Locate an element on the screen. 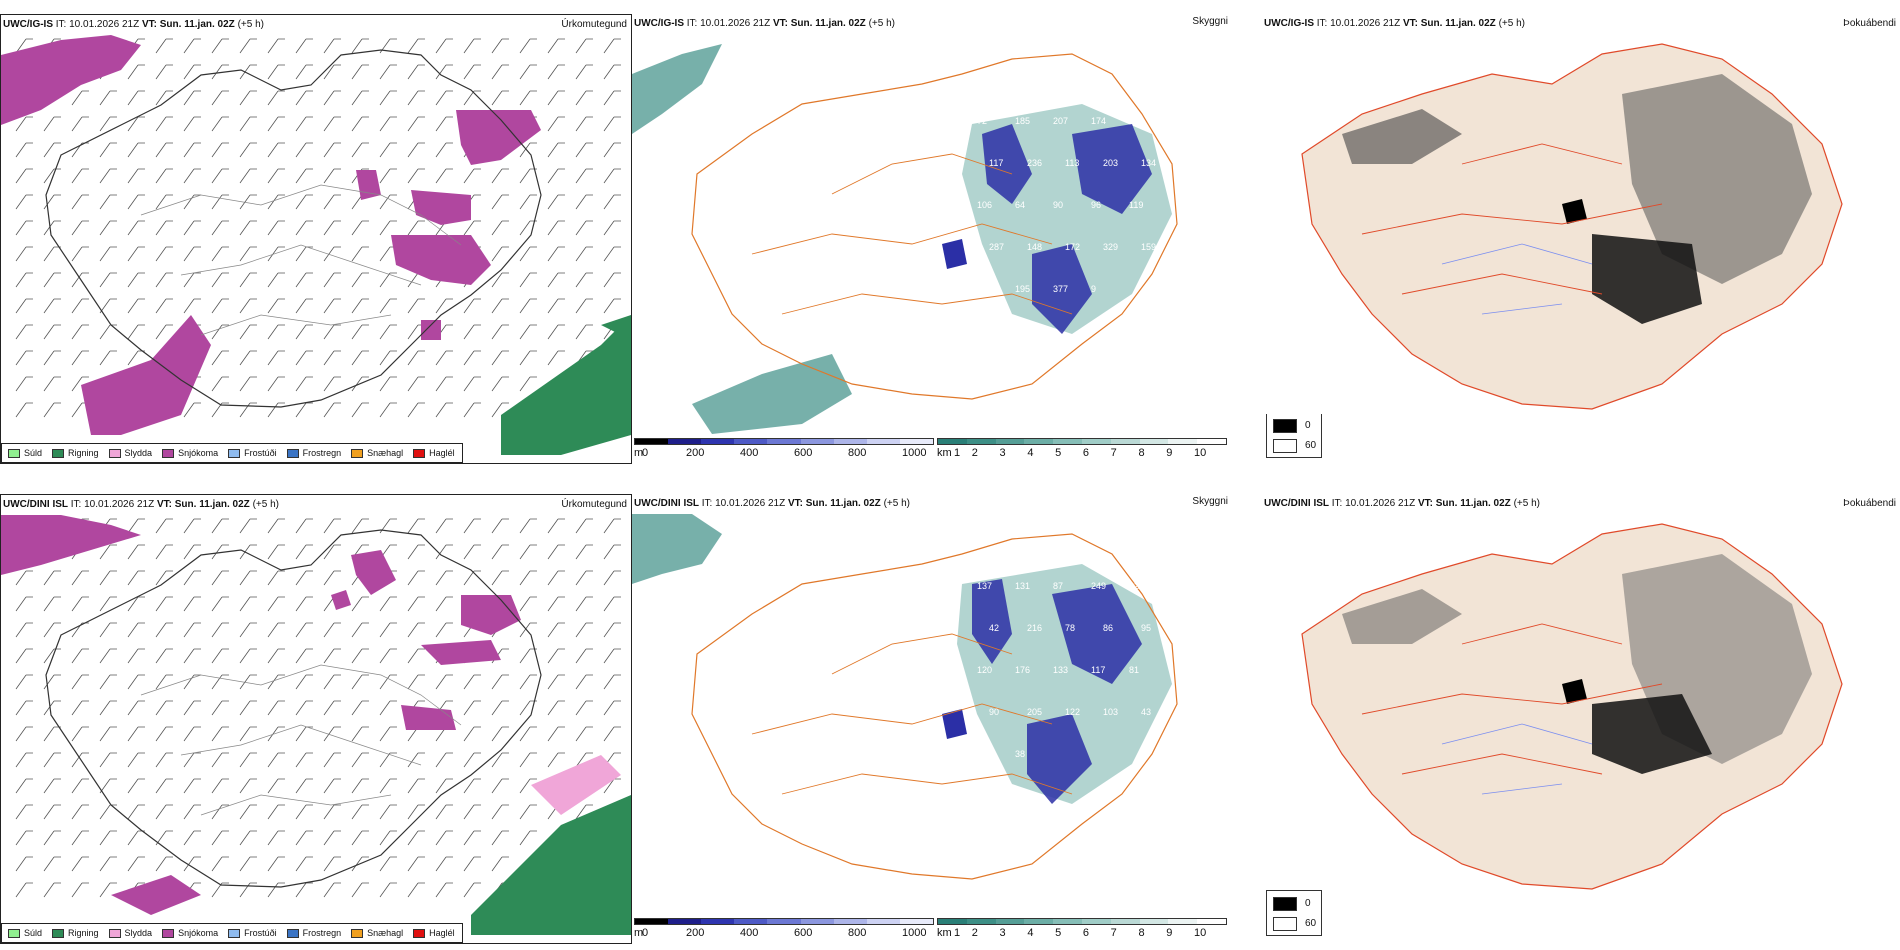 This screenshot has width=1900, height=950. cloud-base-label: 371 is located at coordinates (984, 754).